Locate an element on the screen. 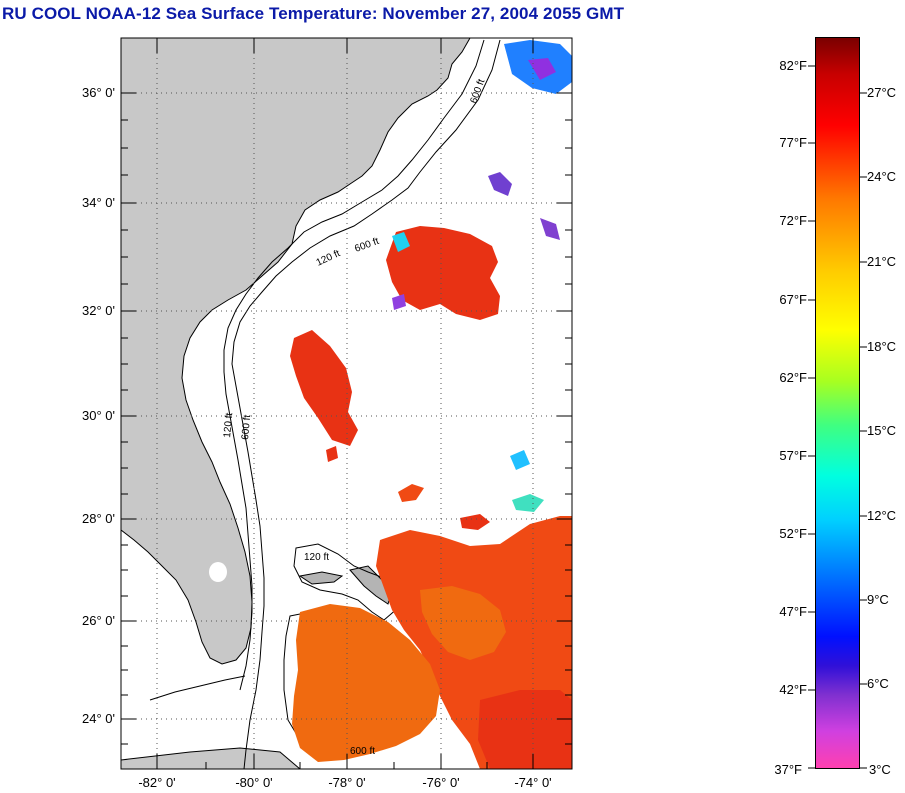 This screenshot has width=905, height=793. lat-label: 24° 0' is located at coordinates (98, 718).